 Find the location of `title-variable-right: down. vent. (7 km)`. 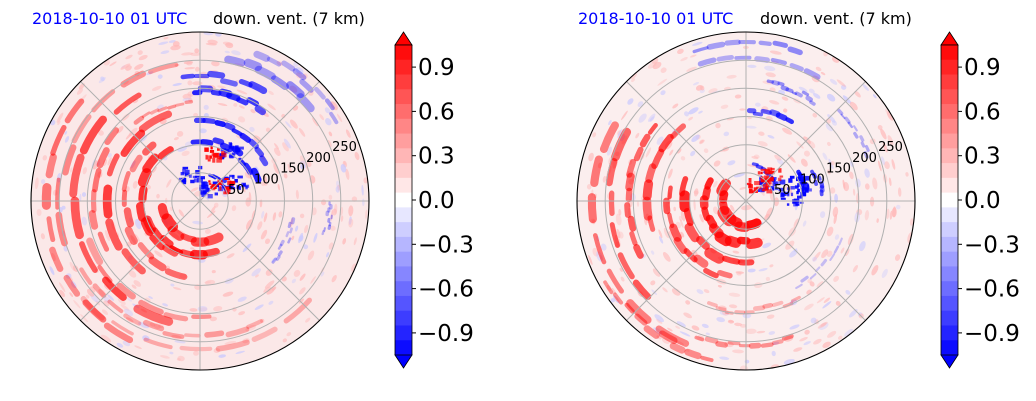

title-variable-right: down. vent. (7 km) is located at coordinates (836, 18).